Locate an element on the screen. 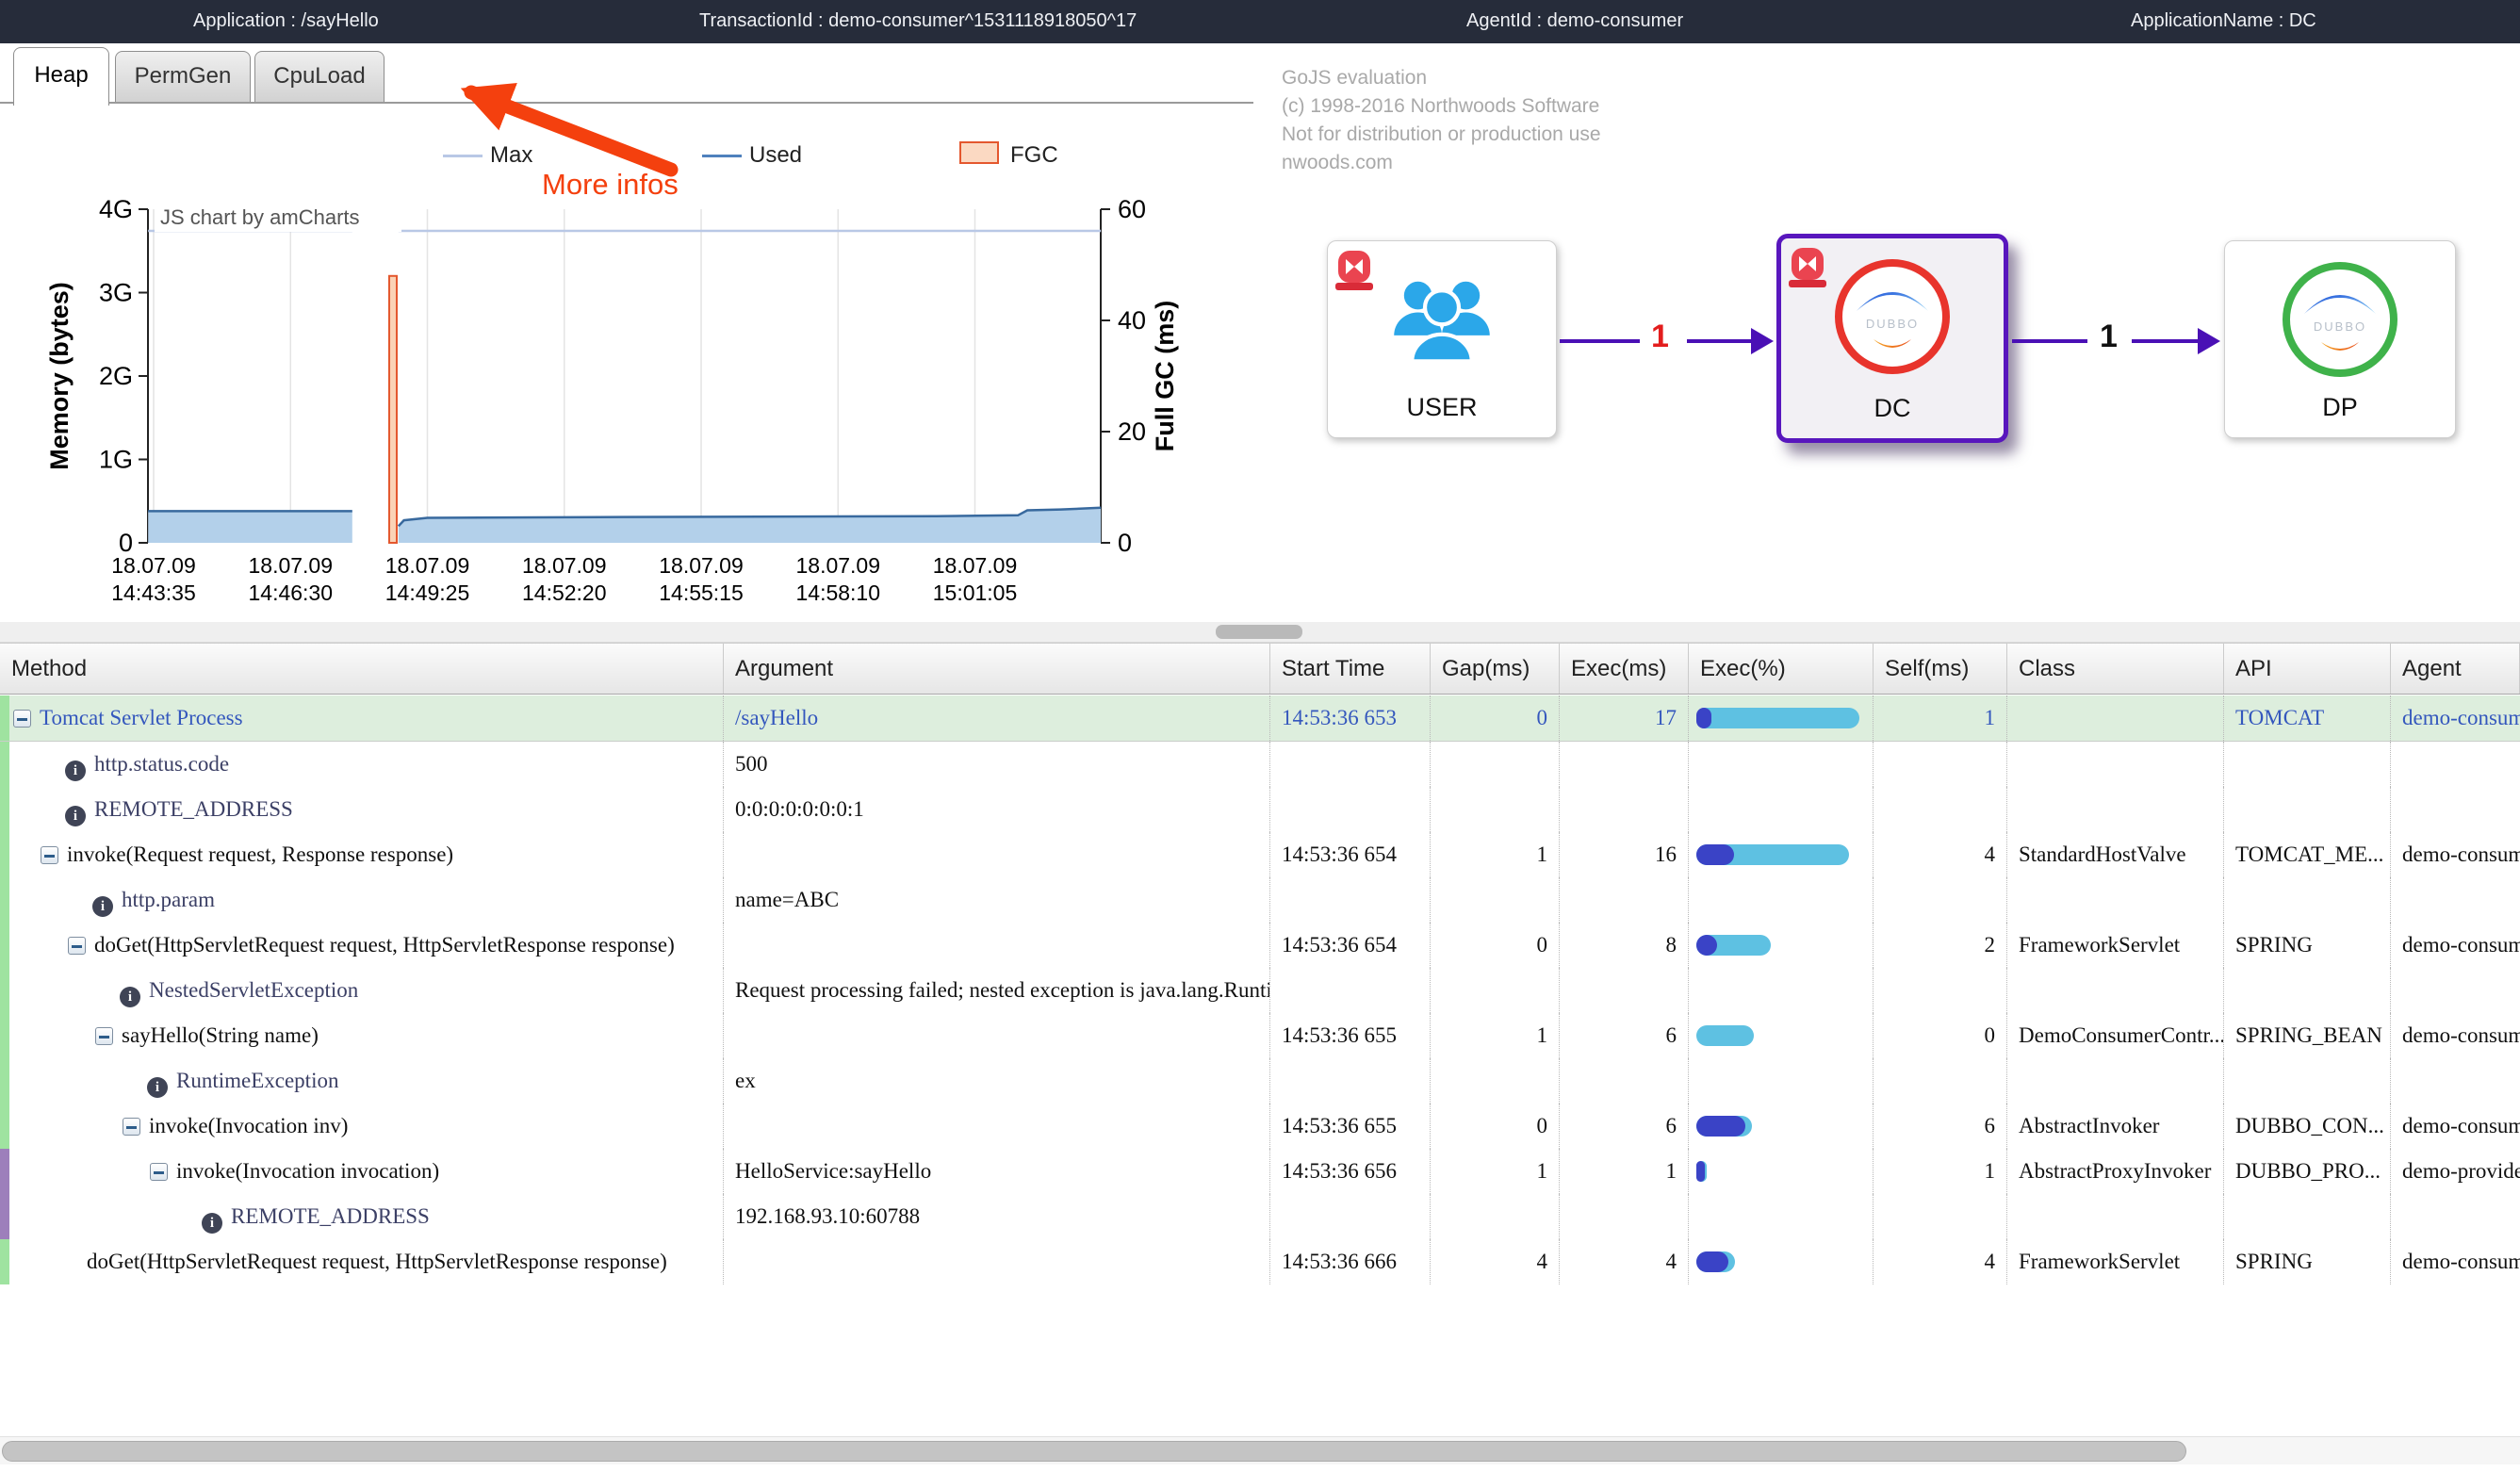 This screenshot has height=1472, width=2520. application-field: Application : /sayHello is located at coordinates (286, 21).